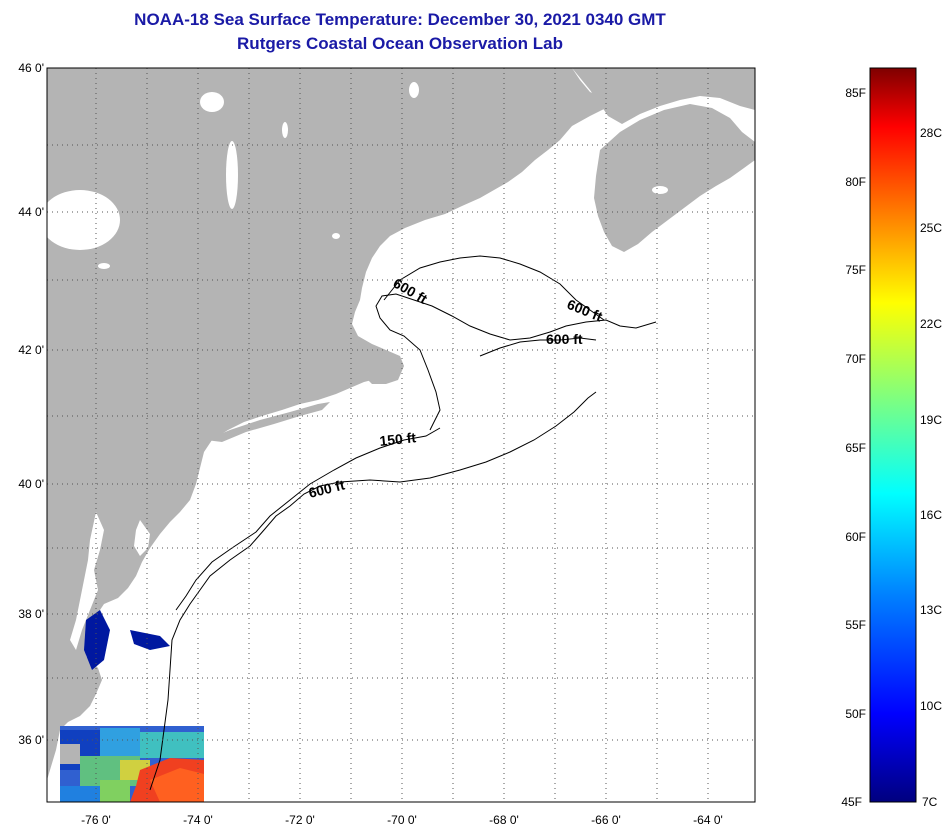 Image resolution: width=944 pixels, height=832 pixels. I want to click on cb-c-28: 28C, so click(931, 133).